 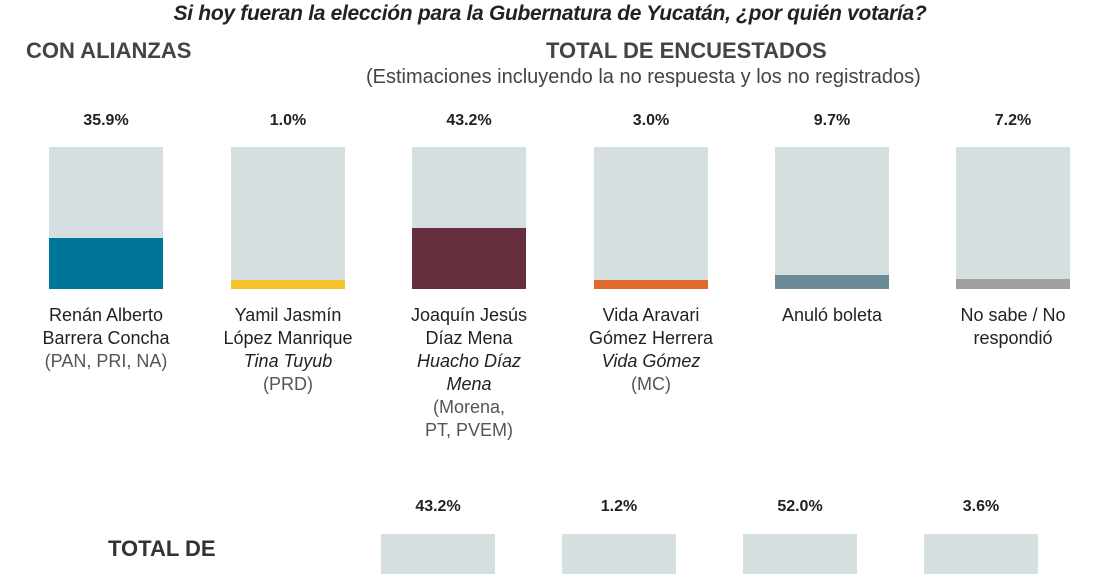 What do you see at coordinates (1013, 315) in the screenshot?
I see `label-line: No sabe / No` at bounding box center [1013, 315].